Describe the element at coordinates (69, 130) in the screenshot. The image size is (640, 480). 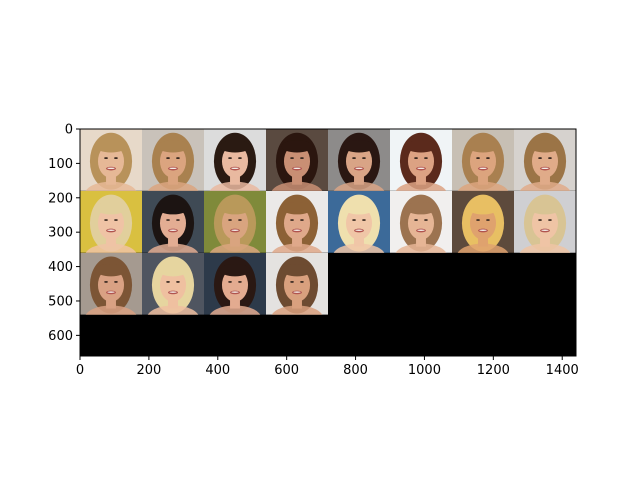
I see `y-tick-label: 0` at that location.